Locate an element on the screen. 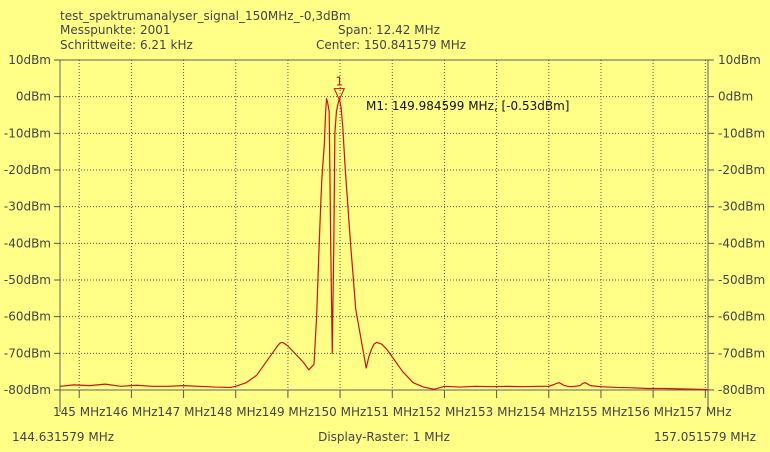 The height and width of the screenshot is (452, 770). x-tick-label: 151 MHz is located at coordinates (392, 412).